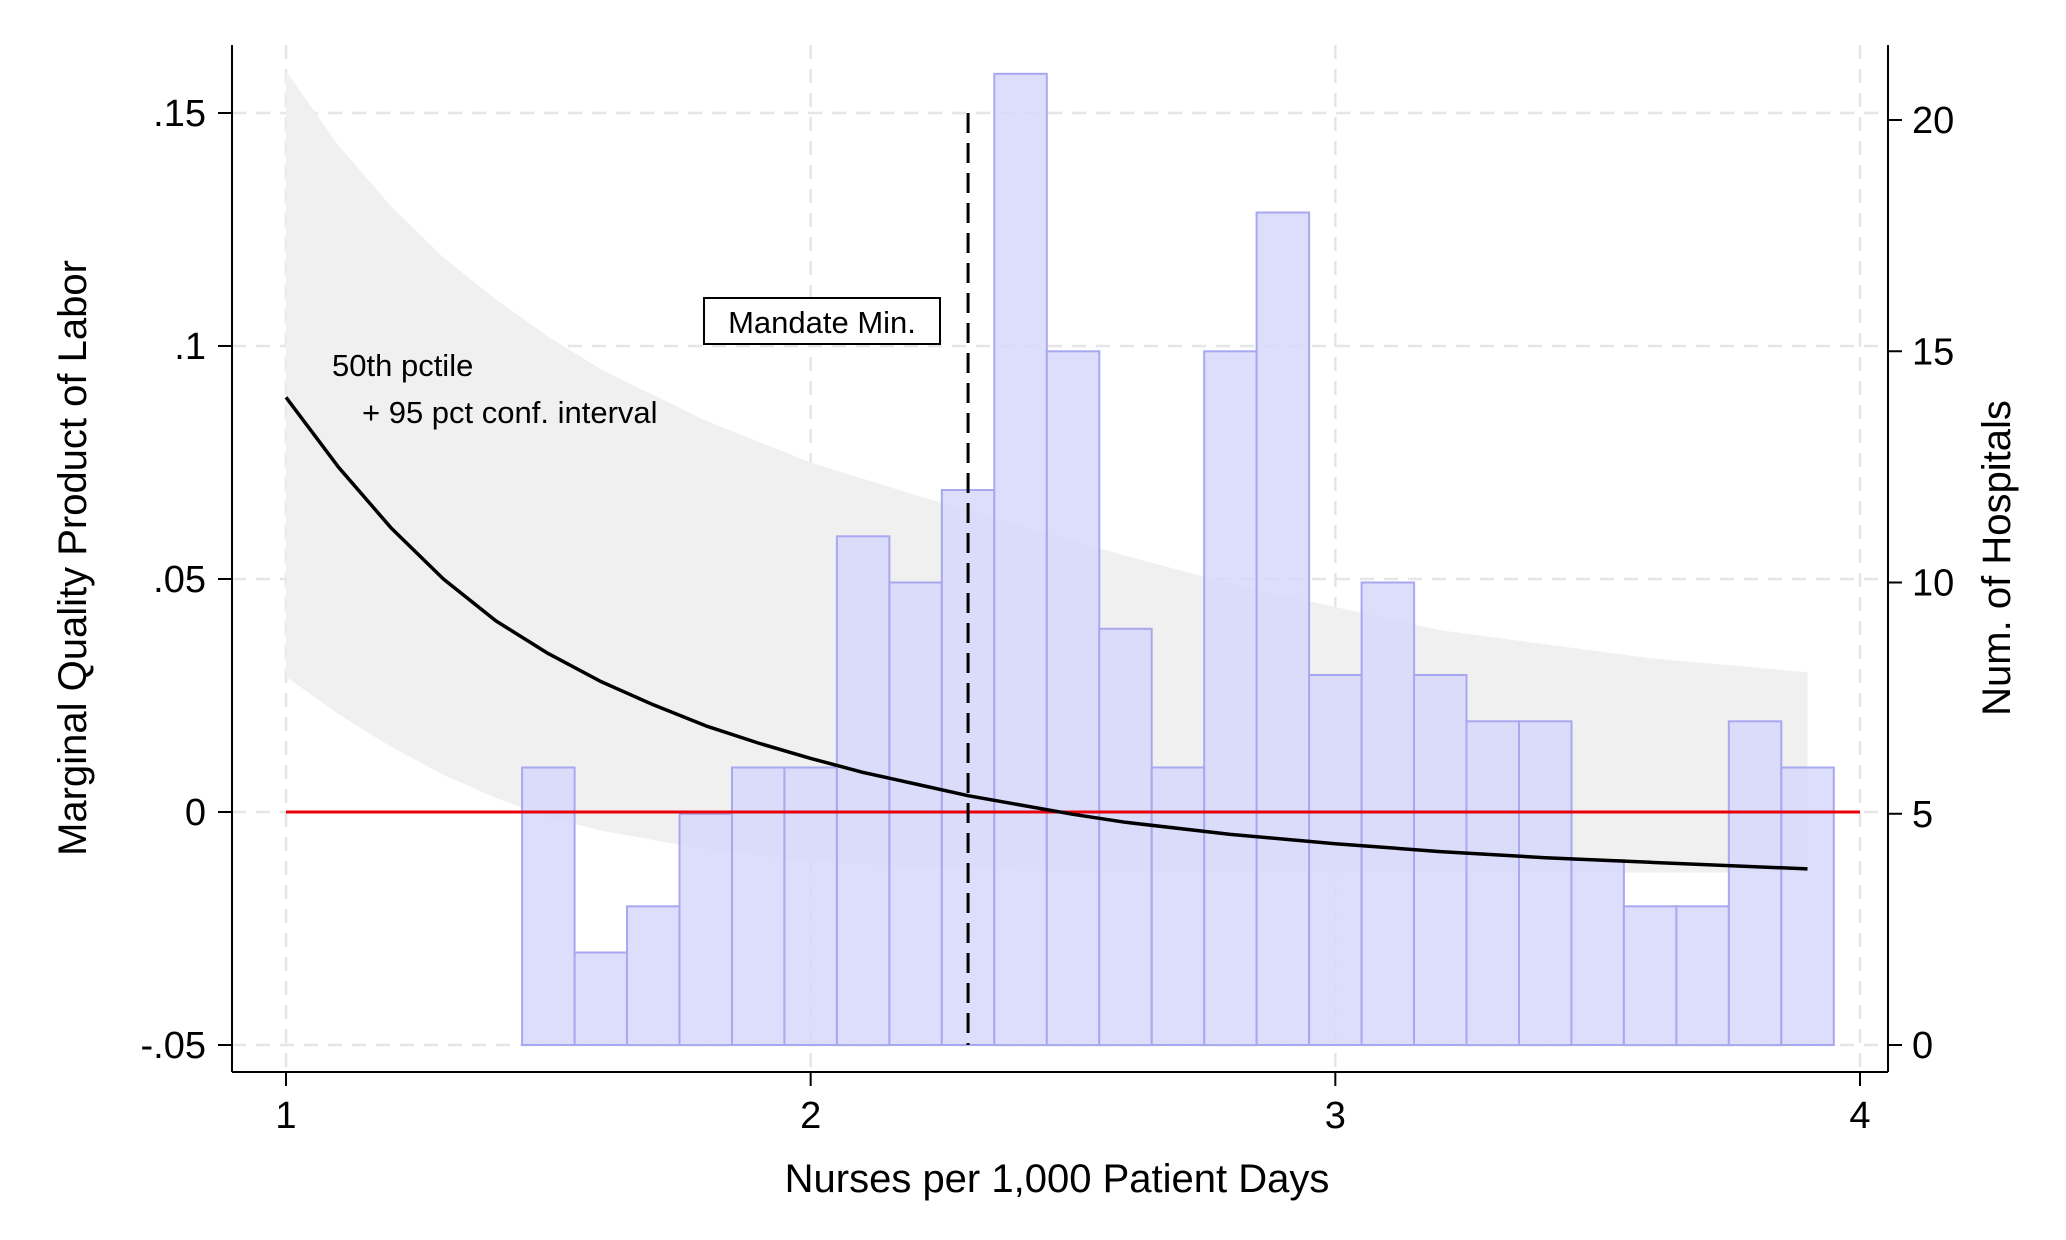  Describe the element at coordinates (510, 412) in the screenshot. I see `curve-label-line2: + 95 pct conf. interval` at that location.